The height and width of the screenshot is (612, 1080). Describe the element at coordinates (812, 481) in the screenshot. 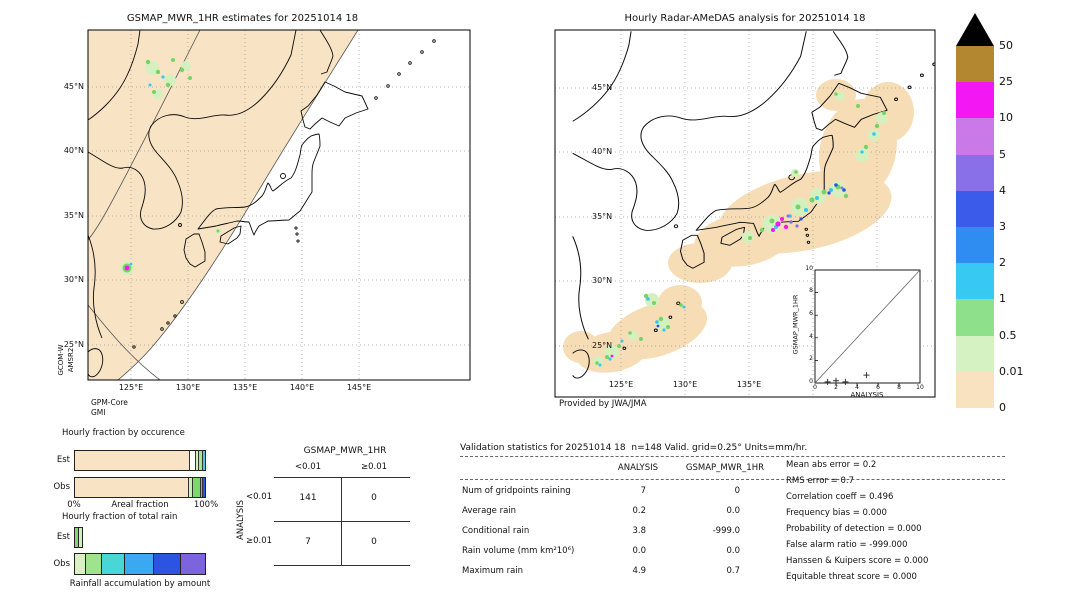

I see `metric-label: RMS error =` at that location.